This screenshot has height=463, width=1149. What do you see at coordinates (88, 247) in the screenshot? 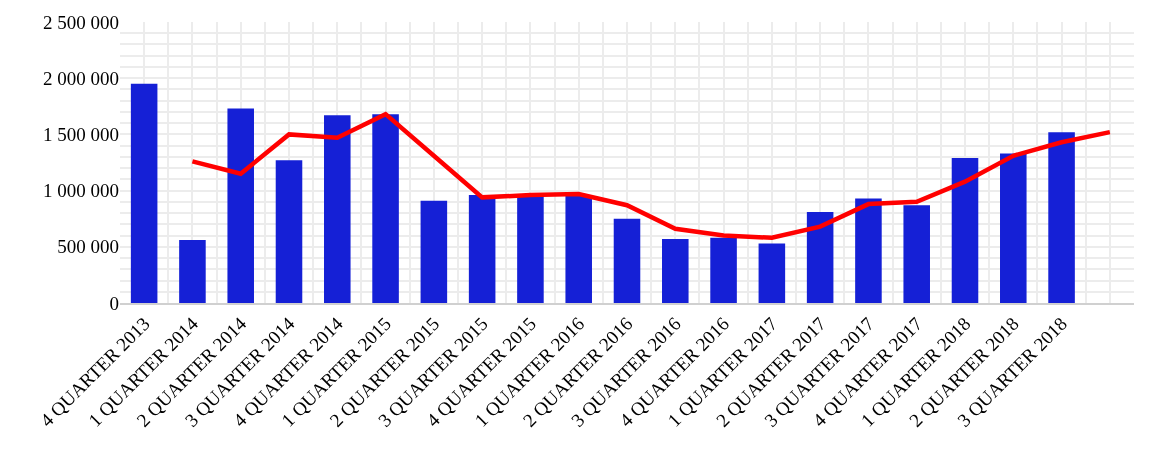
I see `y-tick-label: 500 000` at bounding box center [88, 247].